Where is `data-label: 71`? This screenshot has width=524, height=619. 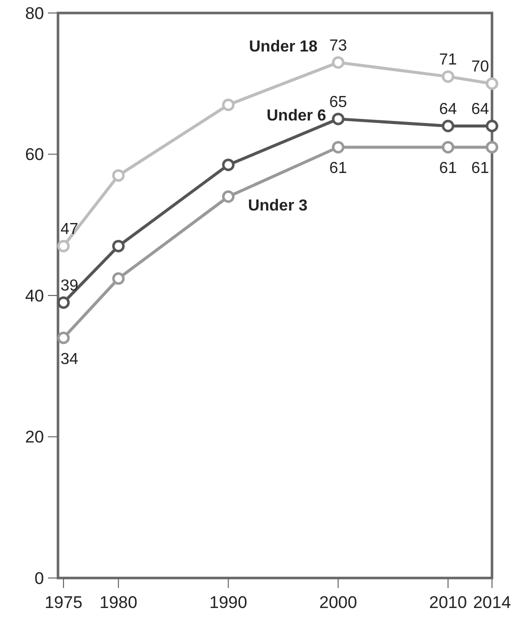 data-label: 71 is located at coordinates (448, 60).